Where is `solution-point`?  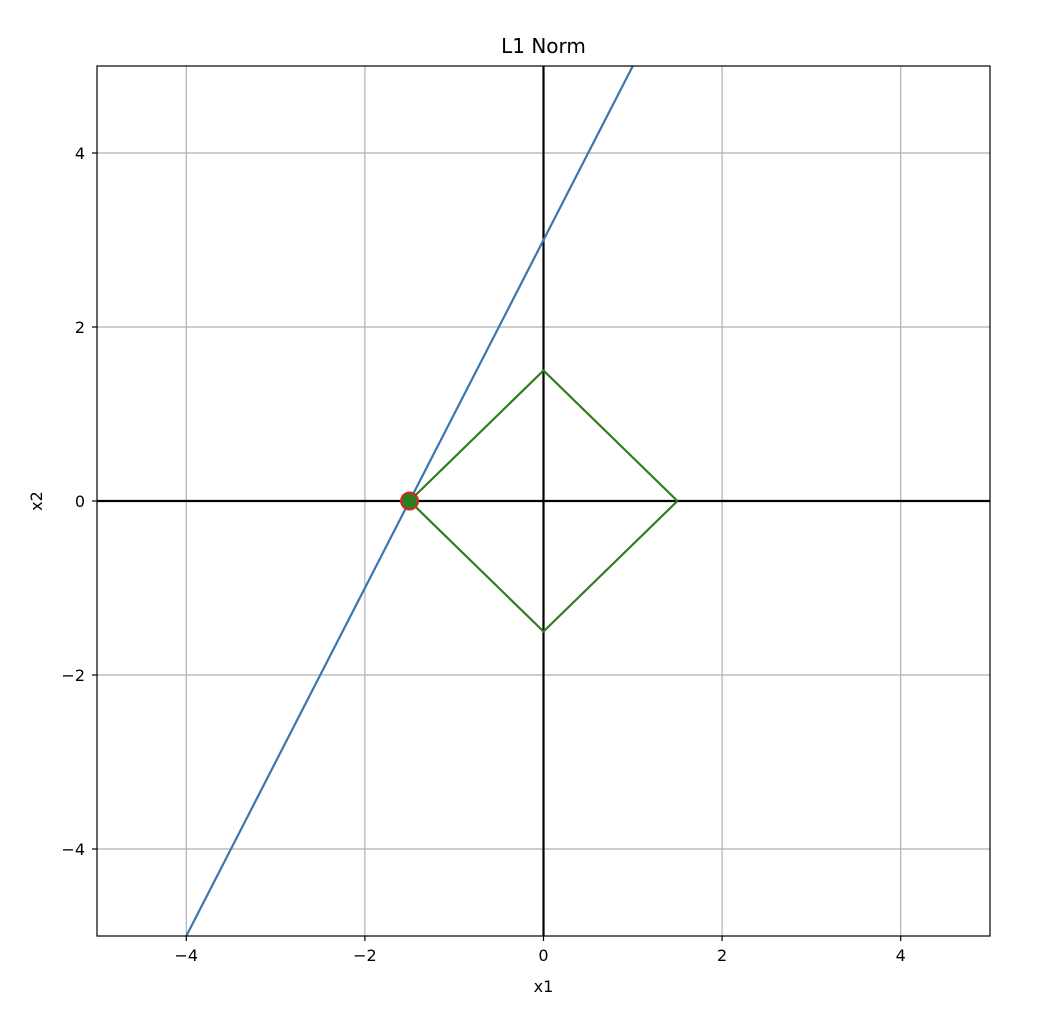
solution-point is located at coordinates (410, 501).